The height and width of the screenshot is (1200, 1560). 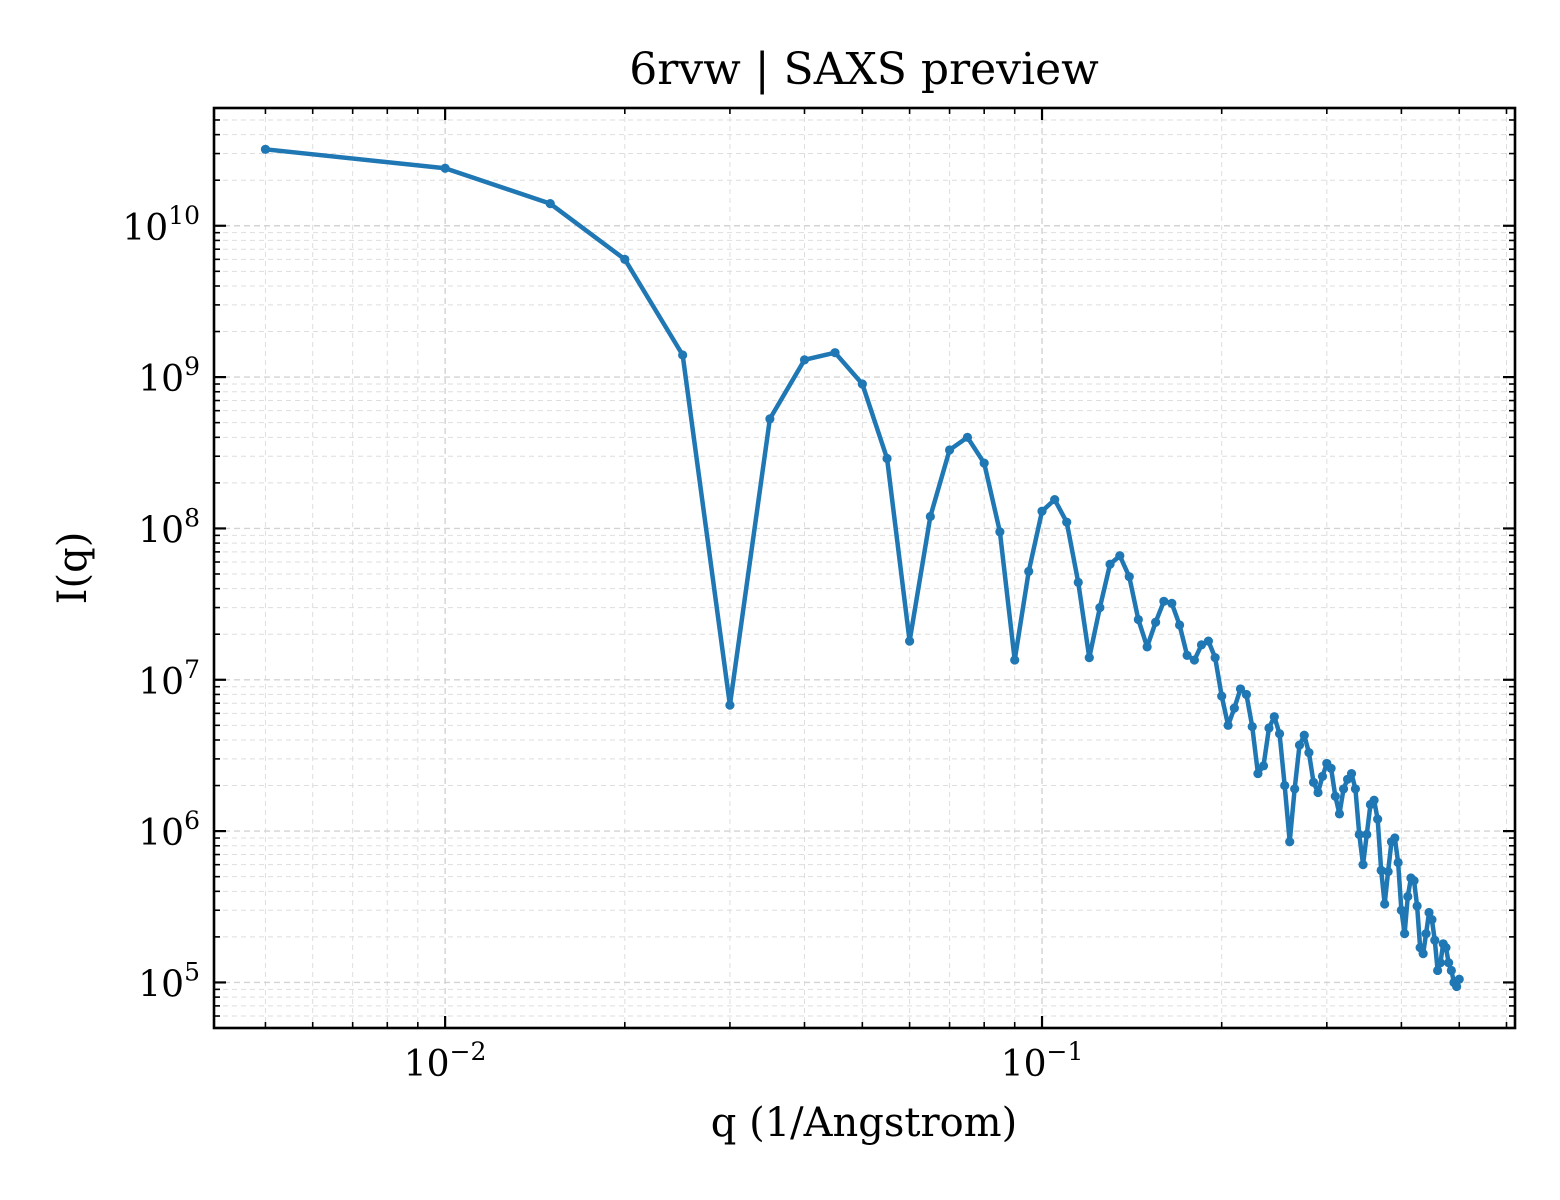 I want to click on chart-title: 6rvw | SAXS preview, so click(x=864, y=69).